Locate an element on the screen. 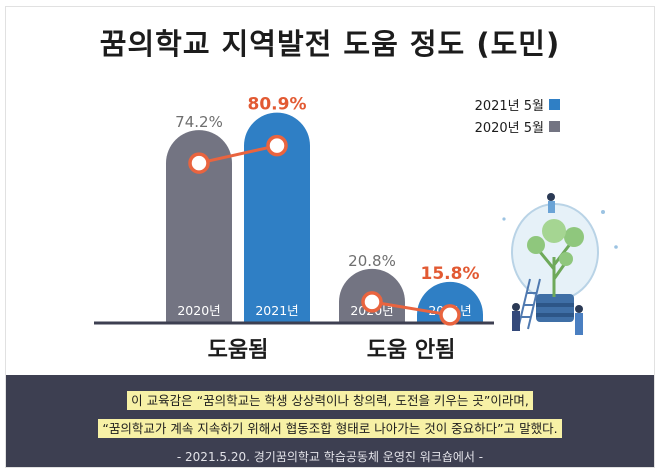  value-label: 80.9% is located at coordinates (277, 105).